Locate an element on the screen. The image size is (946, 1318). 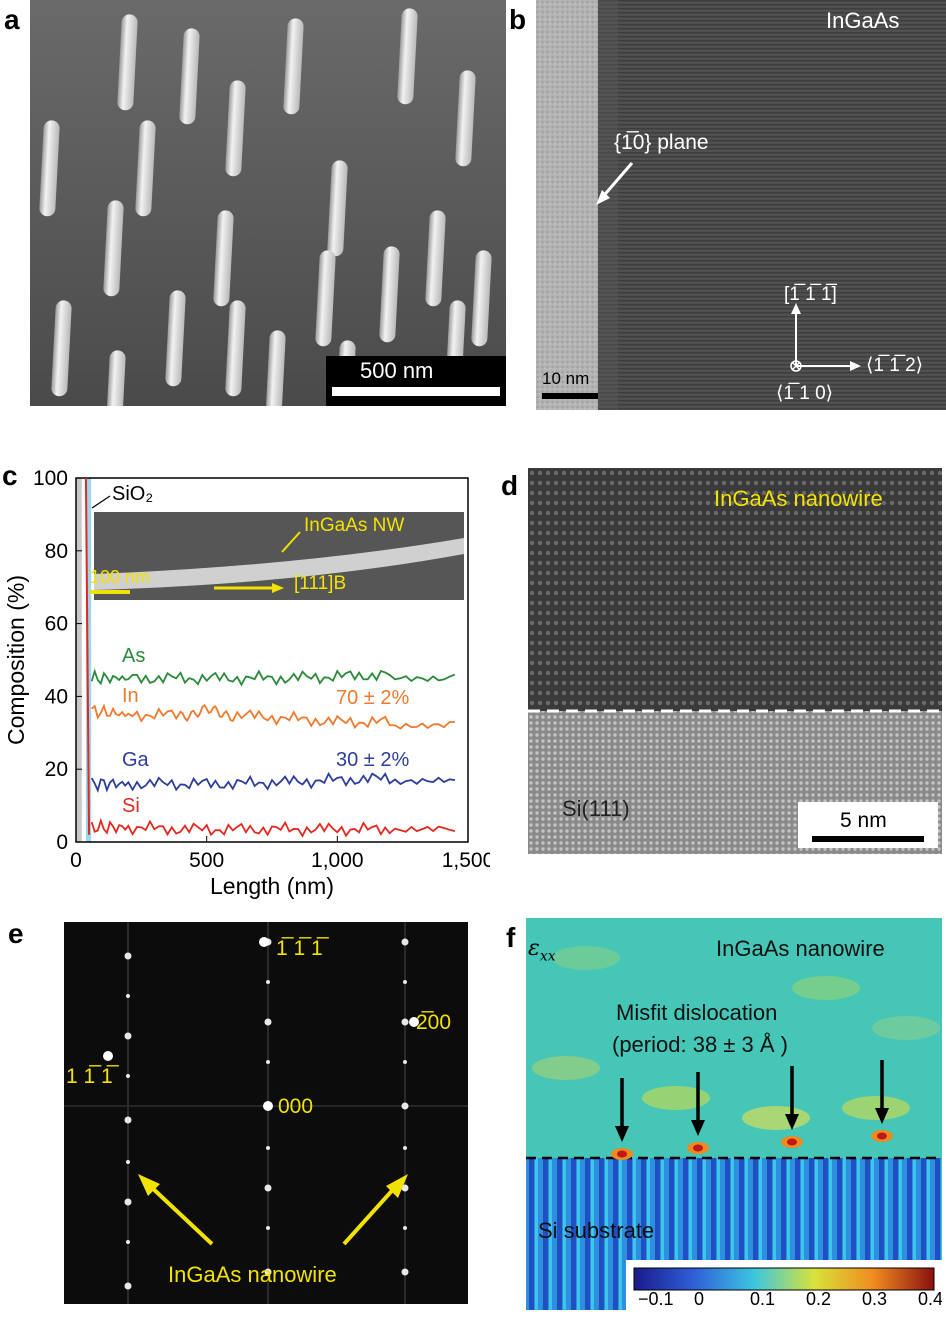
direction-up-label: [1̅ 1̅ 1̅] is located at coordinates (810, 294).